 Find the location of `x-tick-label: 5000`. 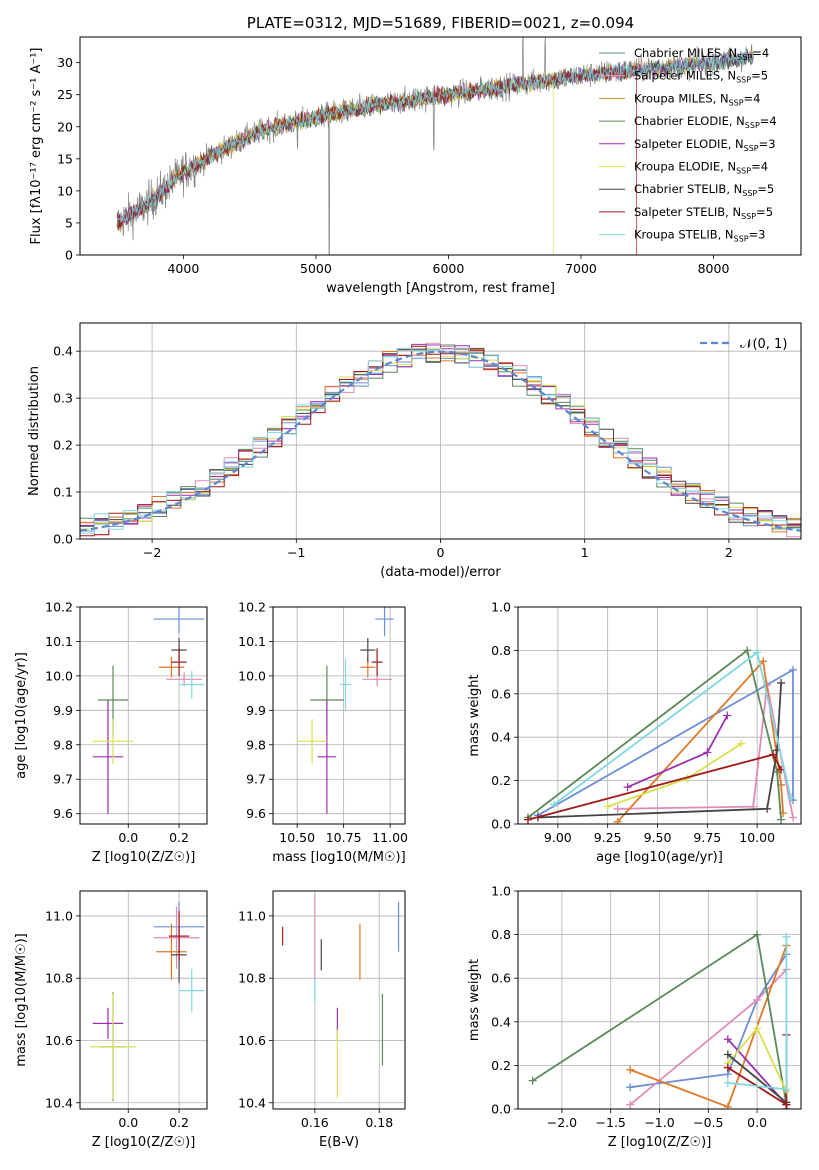

x-tick-label: 5000 is located at coordinates (316, 268).